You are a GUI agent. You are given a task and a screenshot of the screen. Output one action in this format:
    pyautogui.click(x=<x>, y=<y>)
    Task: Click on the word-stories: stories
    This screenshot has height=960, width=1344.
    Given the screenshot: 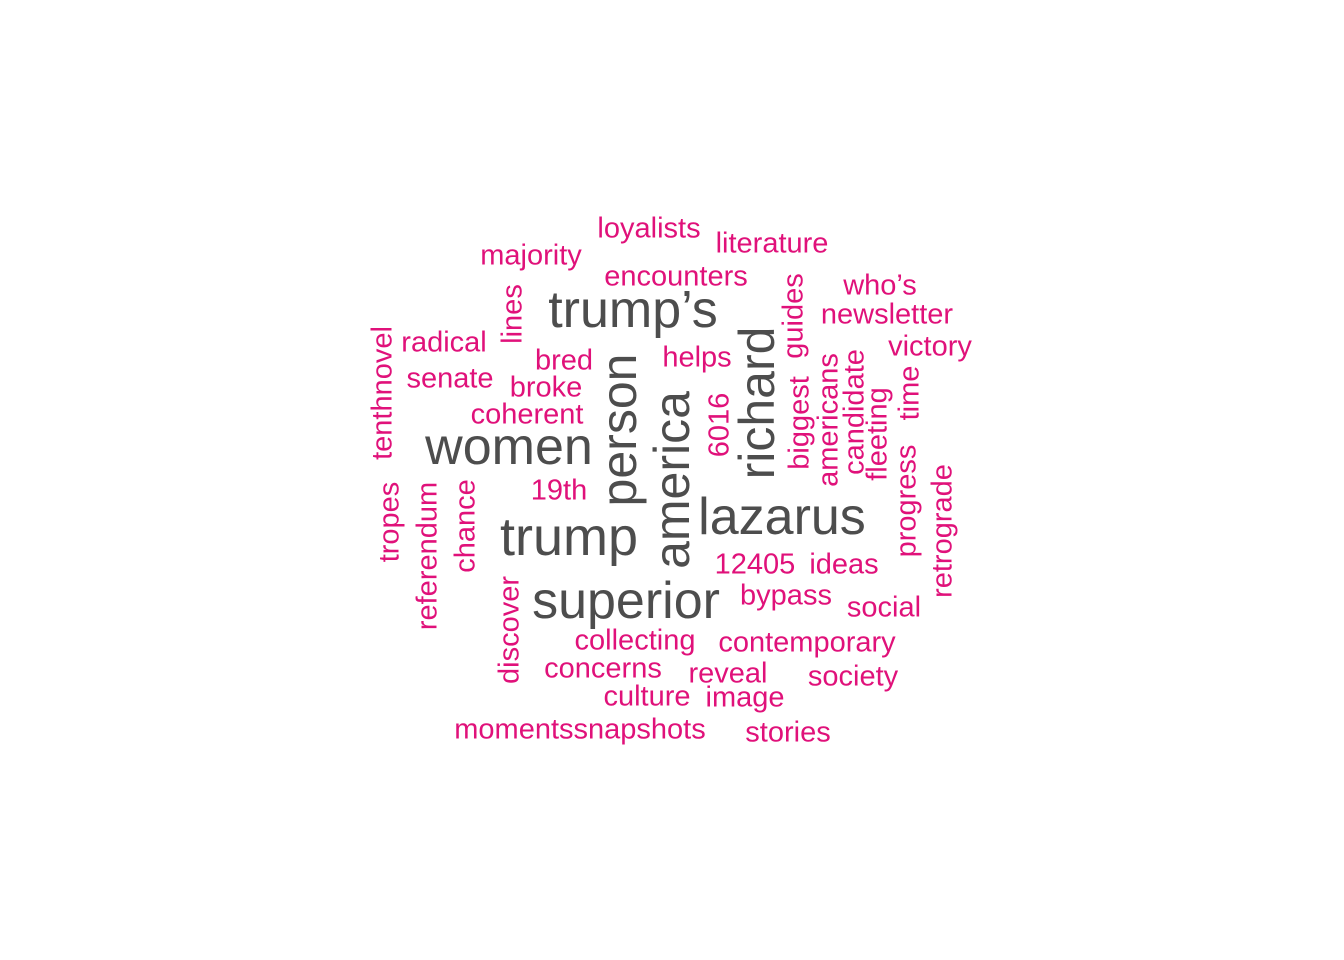 What is the action you would take?
    pyautogui.click(x=788, y=732)
    